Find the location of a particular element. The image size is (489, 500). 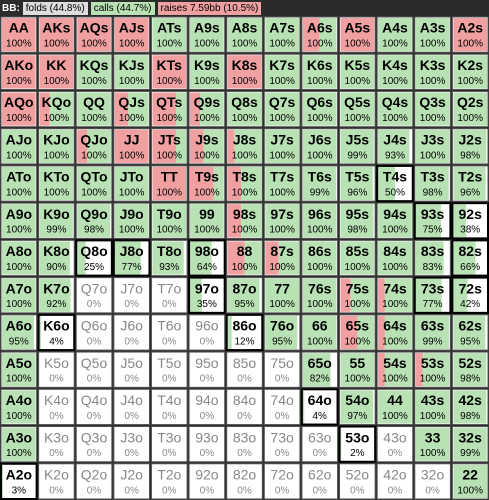

hand-label: 93s is located at coordinates (433, 214).